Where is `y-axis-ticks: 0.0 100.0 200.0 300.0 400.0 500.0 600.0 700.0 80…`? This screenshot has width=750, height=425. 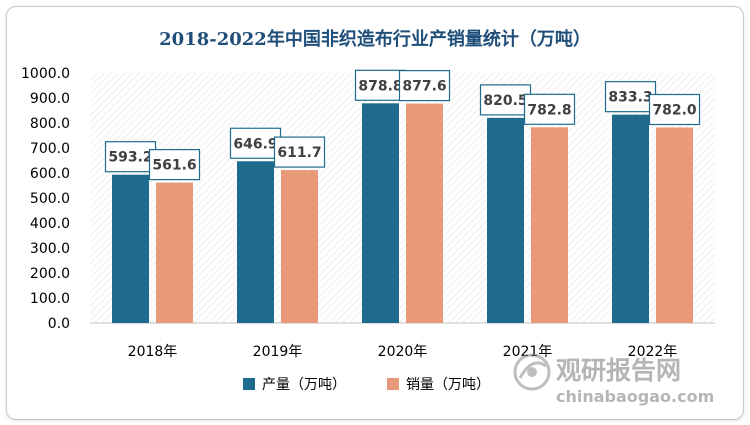
y-axis-ticks: 0.0 100.0 200.0 300.0 400.0 500.0 600.0 700.0 80… is located at coordinates (45, 199).